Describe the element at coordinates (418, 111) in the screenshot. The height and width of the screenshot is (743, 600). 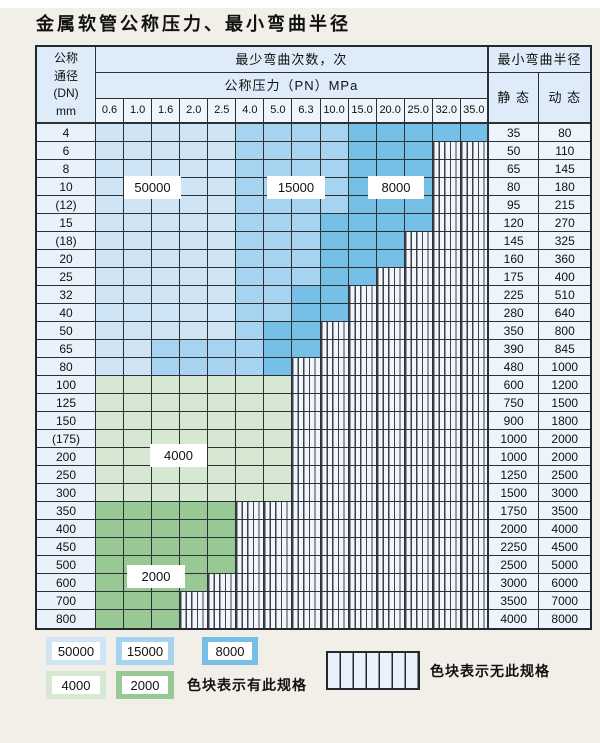
I see `pressure-tick: 25.0` at that location.